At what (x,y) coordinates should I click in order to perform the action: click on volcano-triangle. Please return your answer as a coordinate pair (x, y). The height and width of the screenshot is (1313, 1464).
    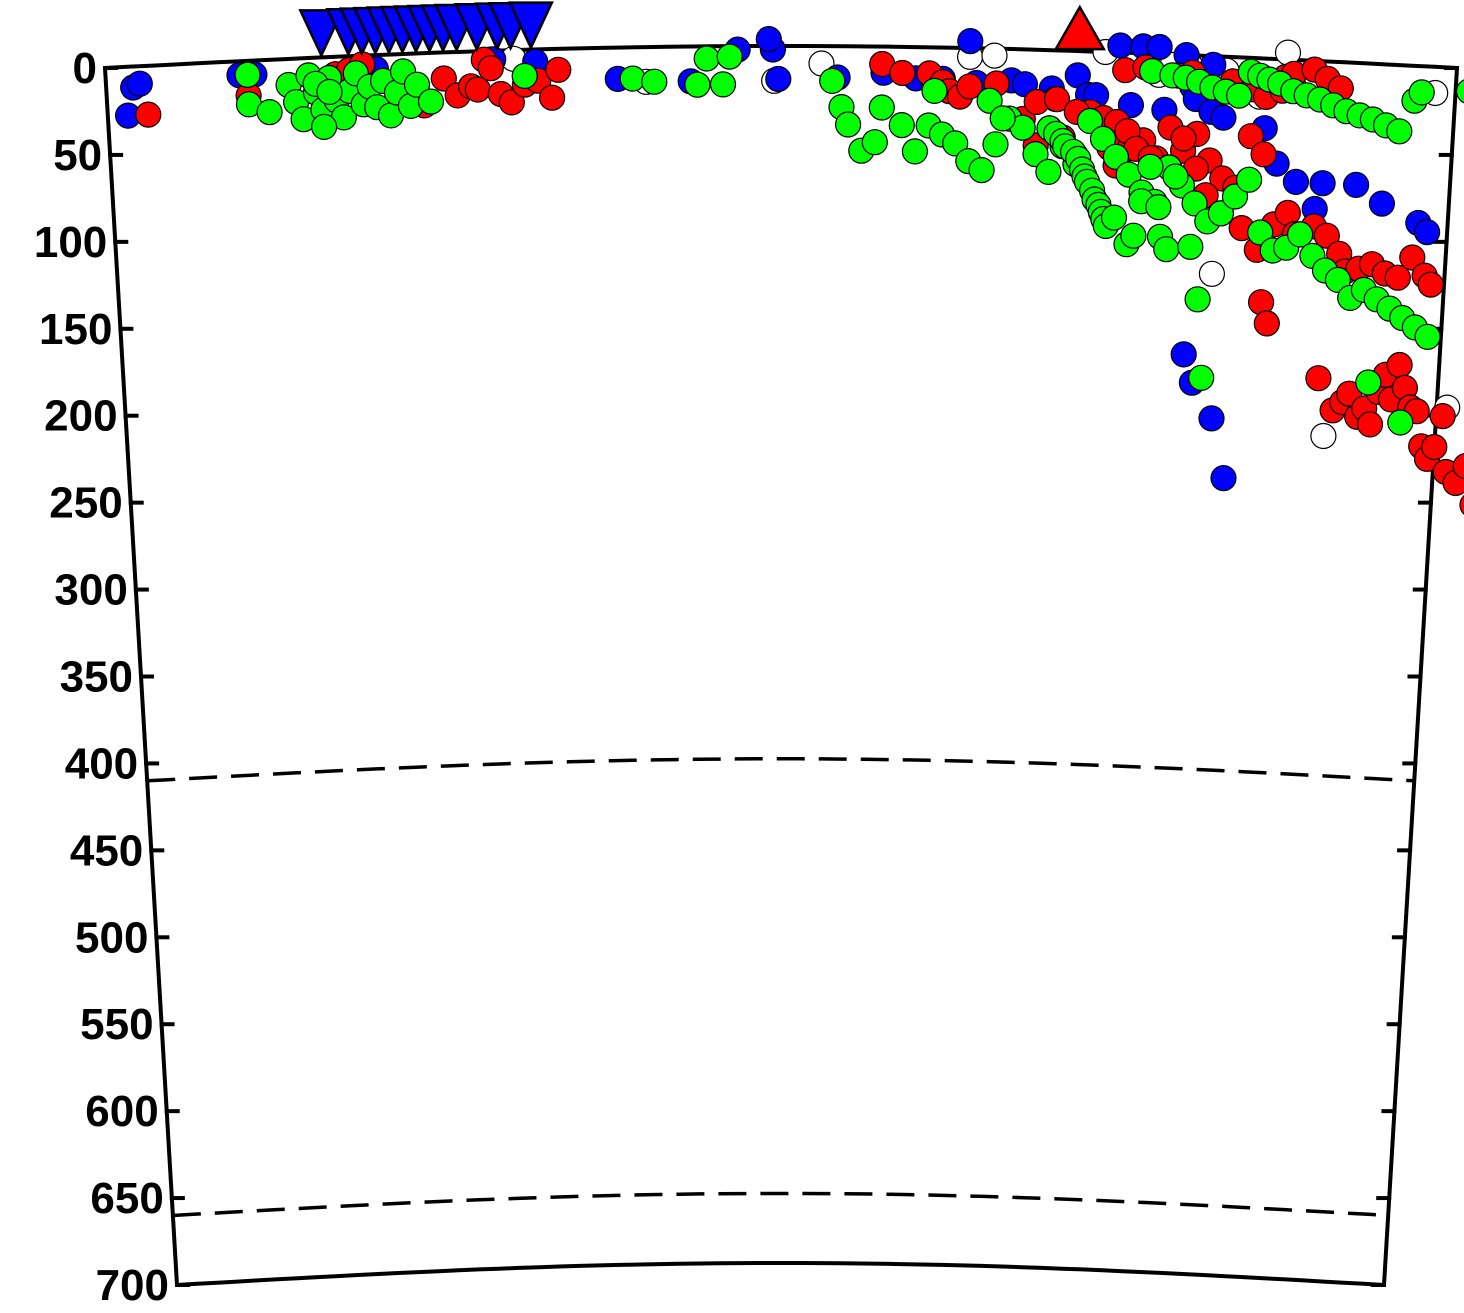
    Looking at the image, I should click on (1079, 27).